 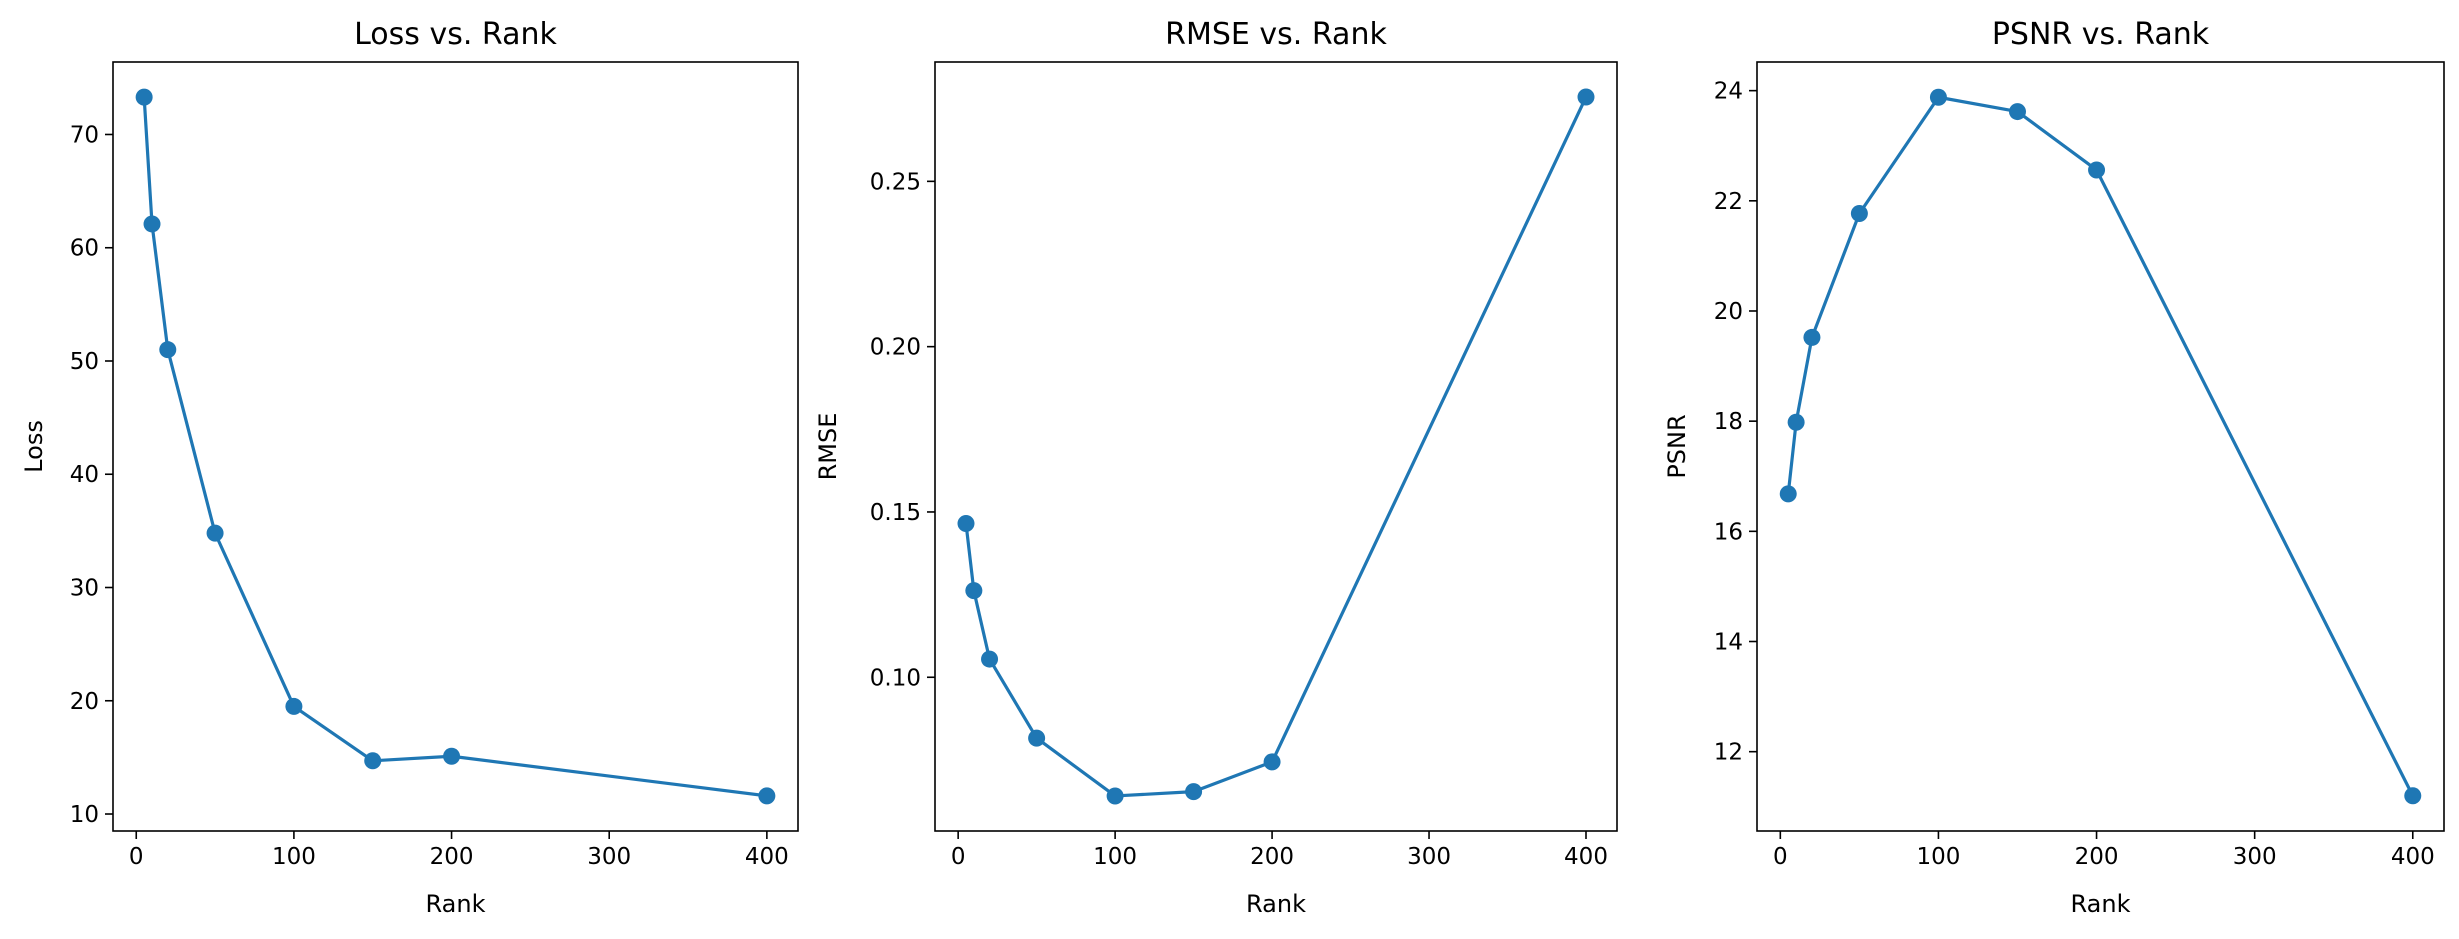 What do you see at coordinates (84, 475) in the screenshot?
I see `y-tick-label: 40` at bounding box center [84, 475].